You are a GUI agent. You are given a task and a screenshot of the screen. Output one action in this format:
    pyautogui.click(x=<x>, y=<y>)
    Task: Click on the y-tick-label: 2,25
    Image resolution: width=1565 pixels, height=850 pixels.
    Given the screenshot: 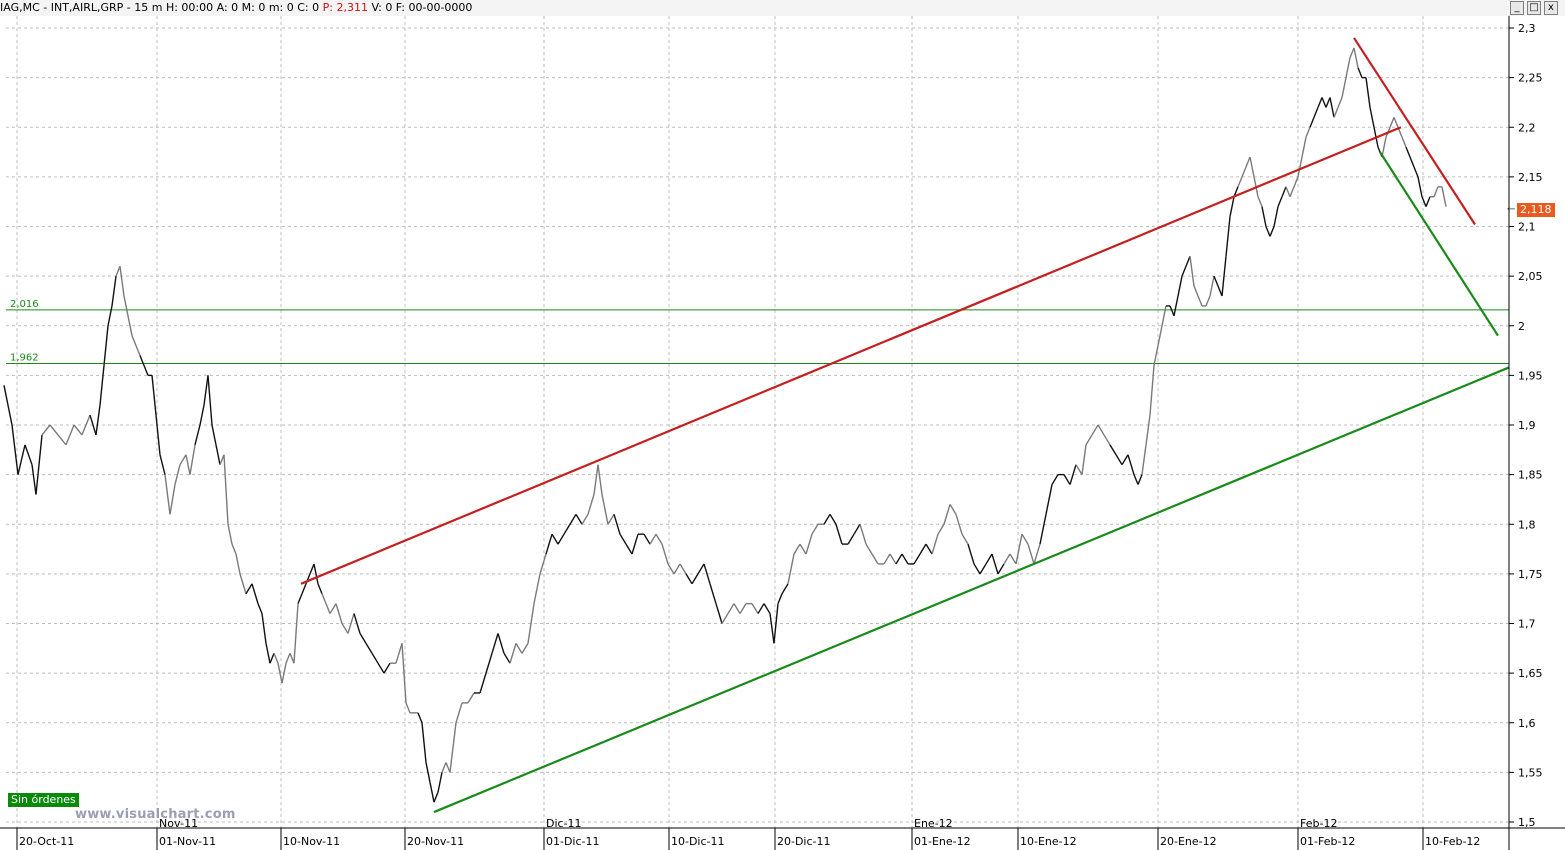 What is the action you would take?
    pyautogui.click(x=1530, y=78)
    